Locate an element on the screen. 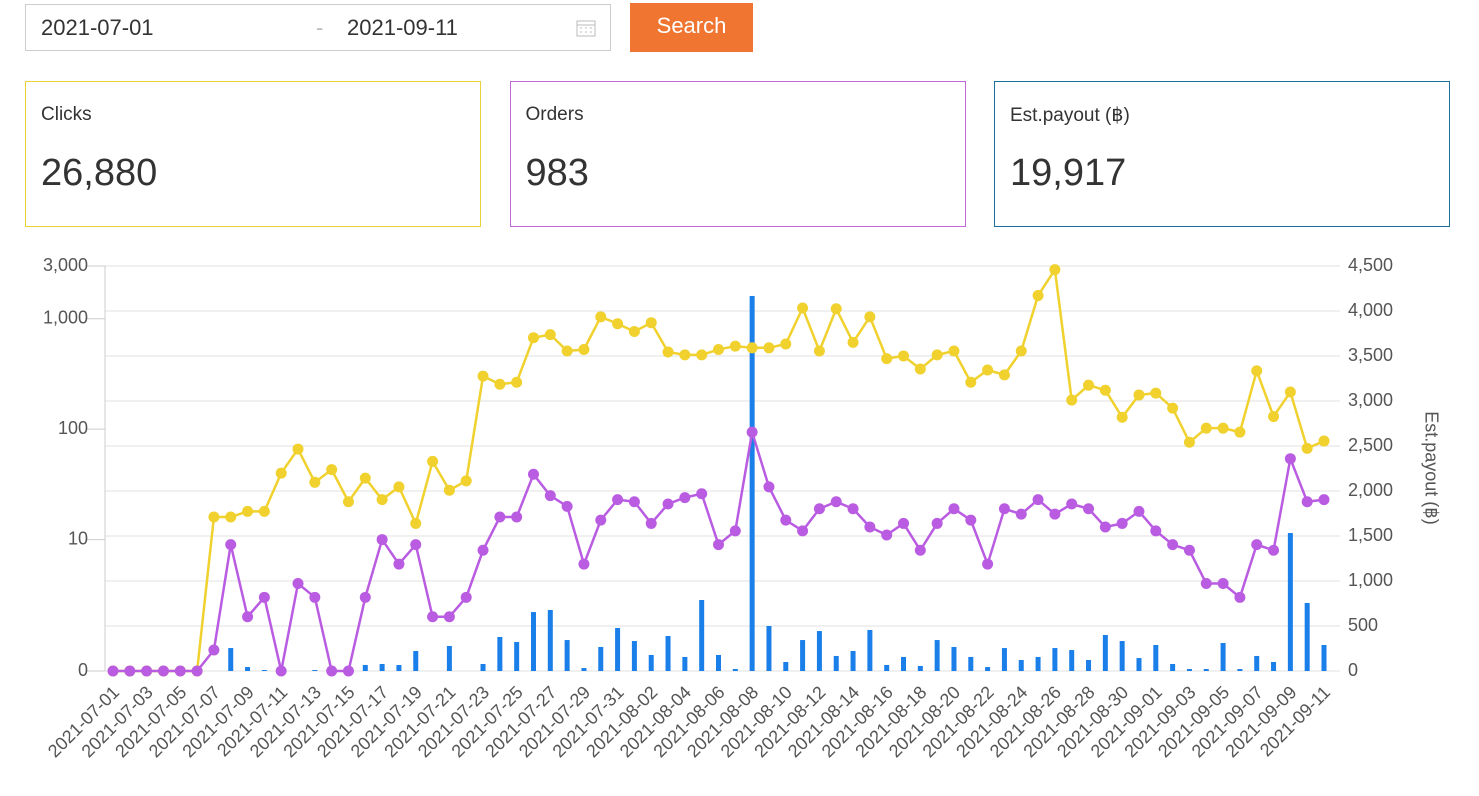  date-range: 2021-07-01 - 2021-09-11 is located at coordinates (318, 27).